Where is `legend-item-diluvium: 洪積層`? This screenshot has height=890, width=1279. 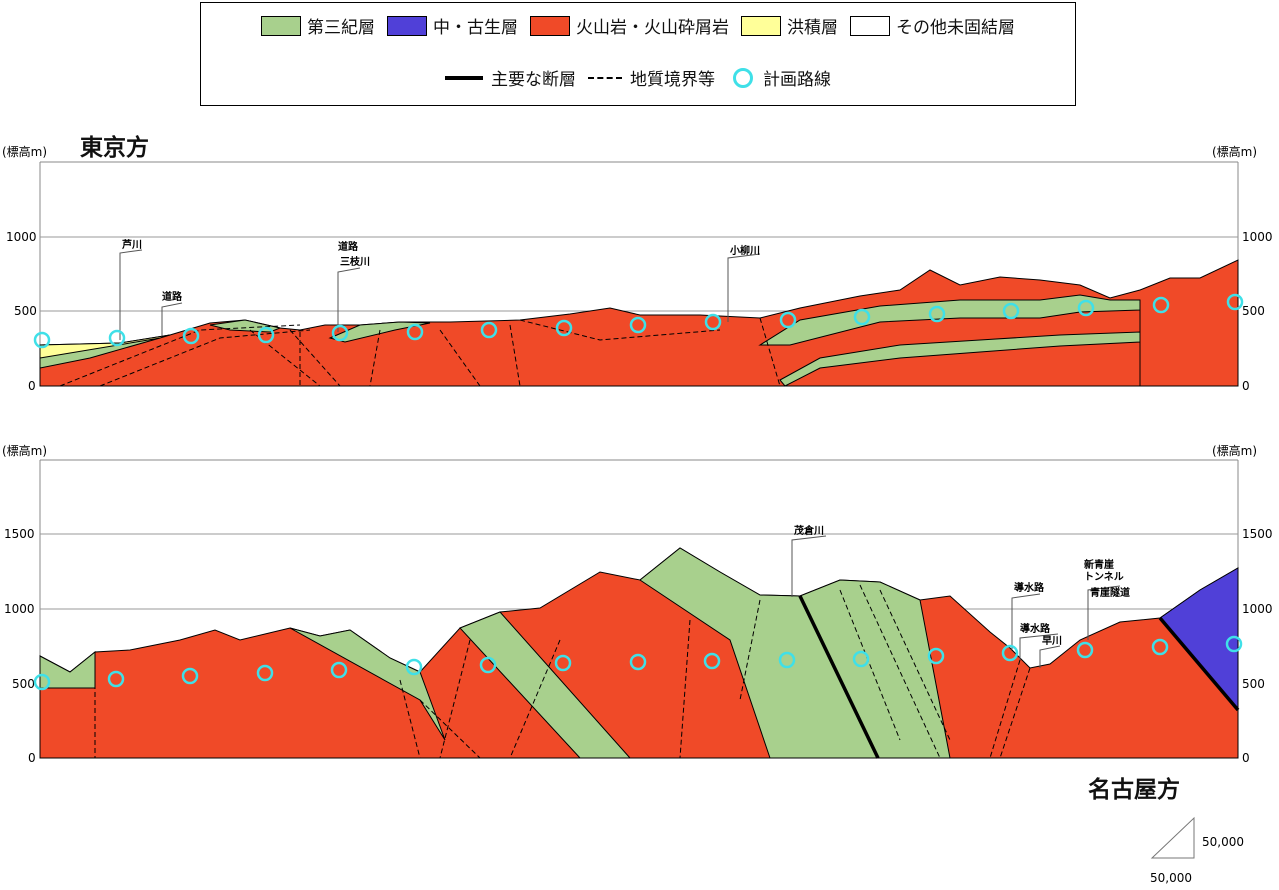
legend-item-diluvium: 洪積層 is located at coordinates (789, 25).